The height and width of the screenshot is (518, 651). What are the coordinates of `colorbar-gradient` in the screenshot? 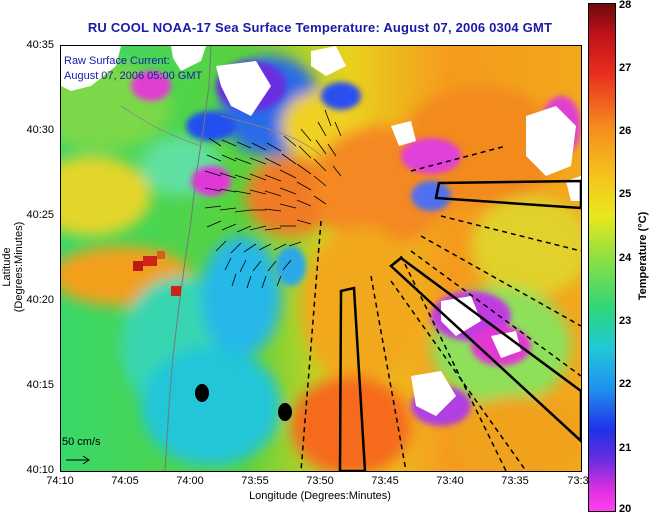 It's located at (602, 257).